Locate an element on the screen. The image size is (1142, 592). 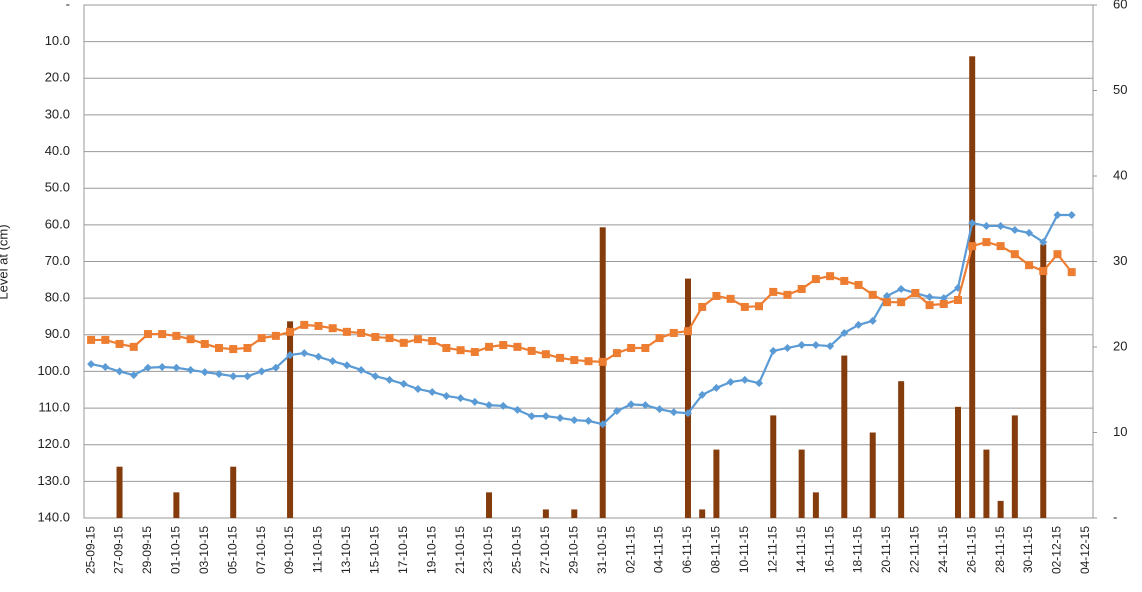
x-tick-label: 29-09-15 is located at coordinates (147, 550).